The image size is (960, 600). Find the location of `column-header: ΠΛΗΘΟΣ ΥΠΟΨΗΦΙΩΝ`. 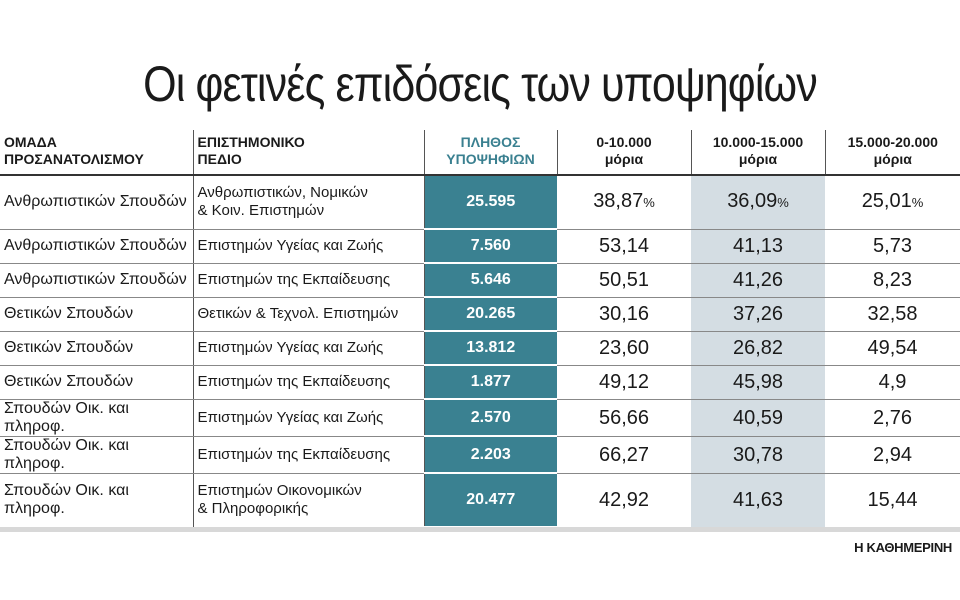

column-header: ΠΛΗΘΟΣ ΥΠΟΨΗΦΙΩΝ is located at coordinates (490, 153).